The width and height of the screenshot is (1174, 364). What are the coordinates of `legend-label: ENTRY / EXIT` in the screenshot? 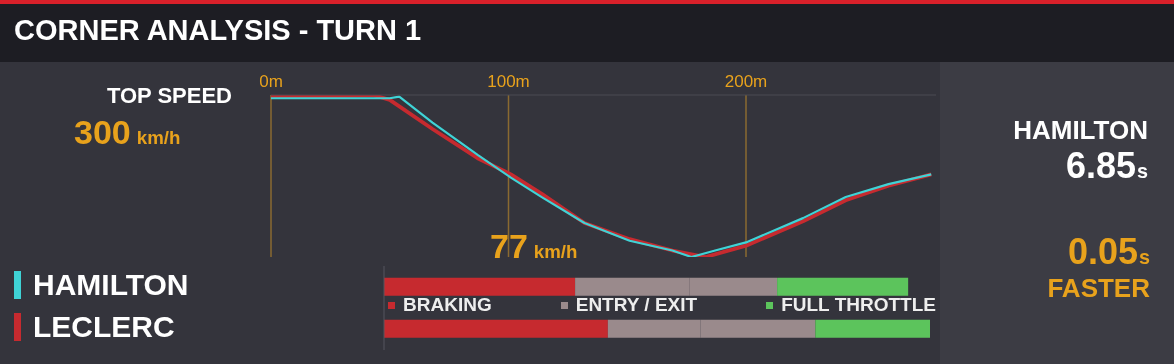 It's located at (636, 305).